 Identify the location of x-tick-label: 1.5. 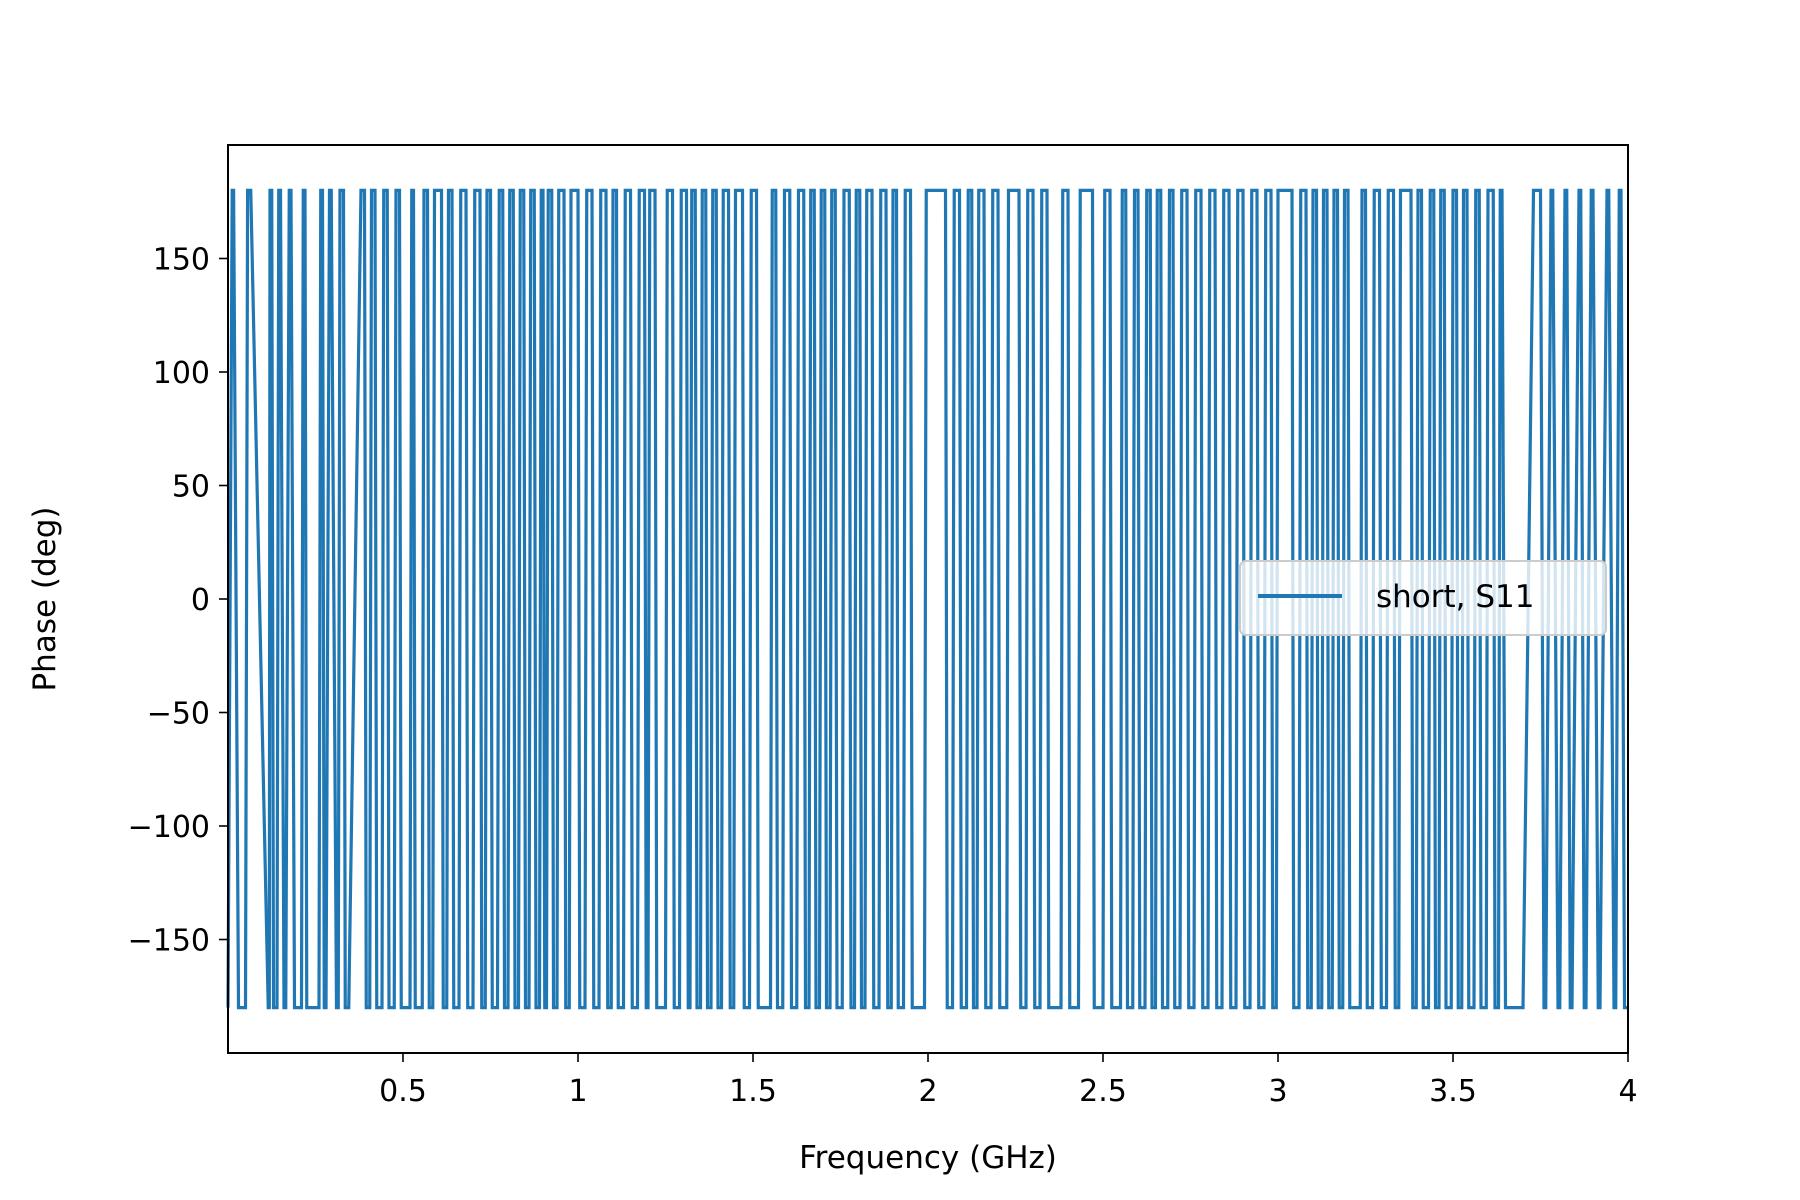
(753, 1091).